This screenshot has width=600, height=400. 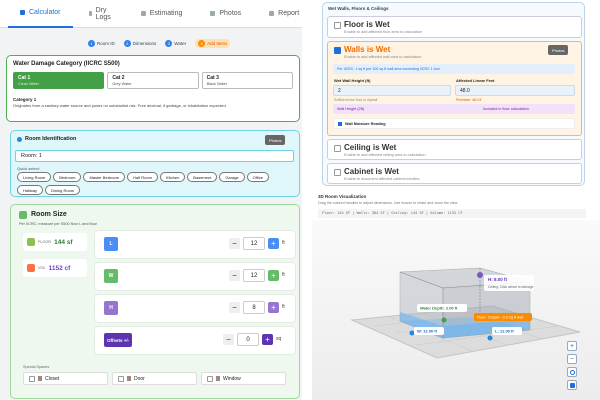 I want to click on room-name-input: Room: 1, so click(x=154, y=156).